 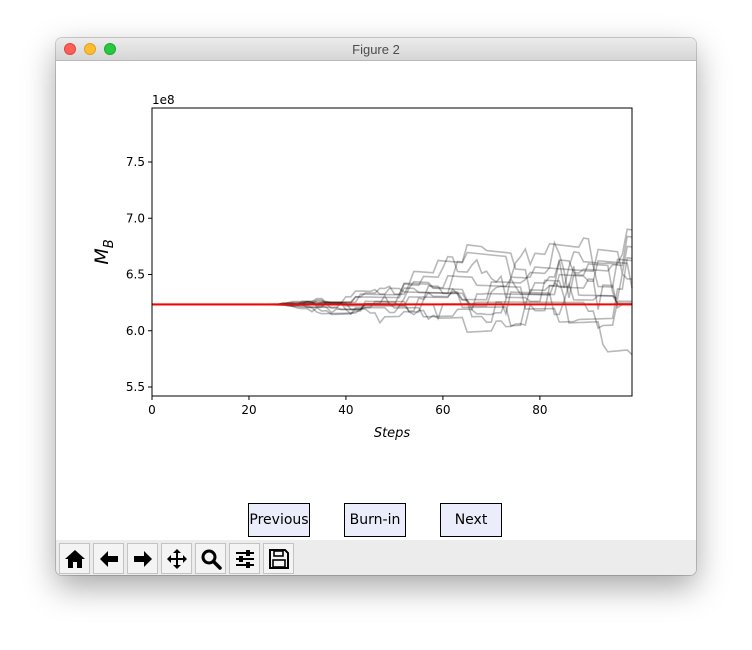 I want to click on window-title: Figure 2, so click(x=376, y=49).